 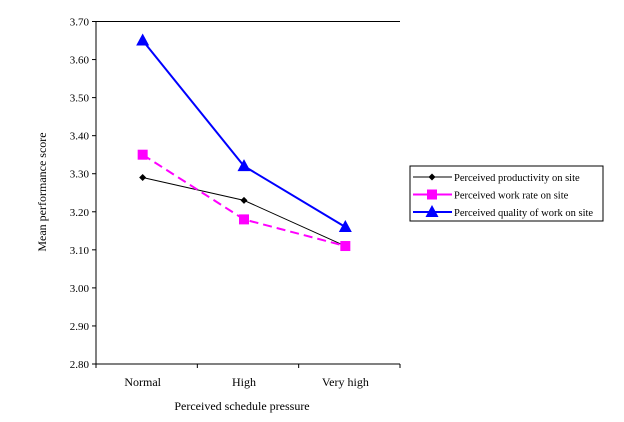 What do you see at coordinates (42, 191) in the screenshot?
I see `y-axis-label: Mean performance score` at bounding box center [42, 191].